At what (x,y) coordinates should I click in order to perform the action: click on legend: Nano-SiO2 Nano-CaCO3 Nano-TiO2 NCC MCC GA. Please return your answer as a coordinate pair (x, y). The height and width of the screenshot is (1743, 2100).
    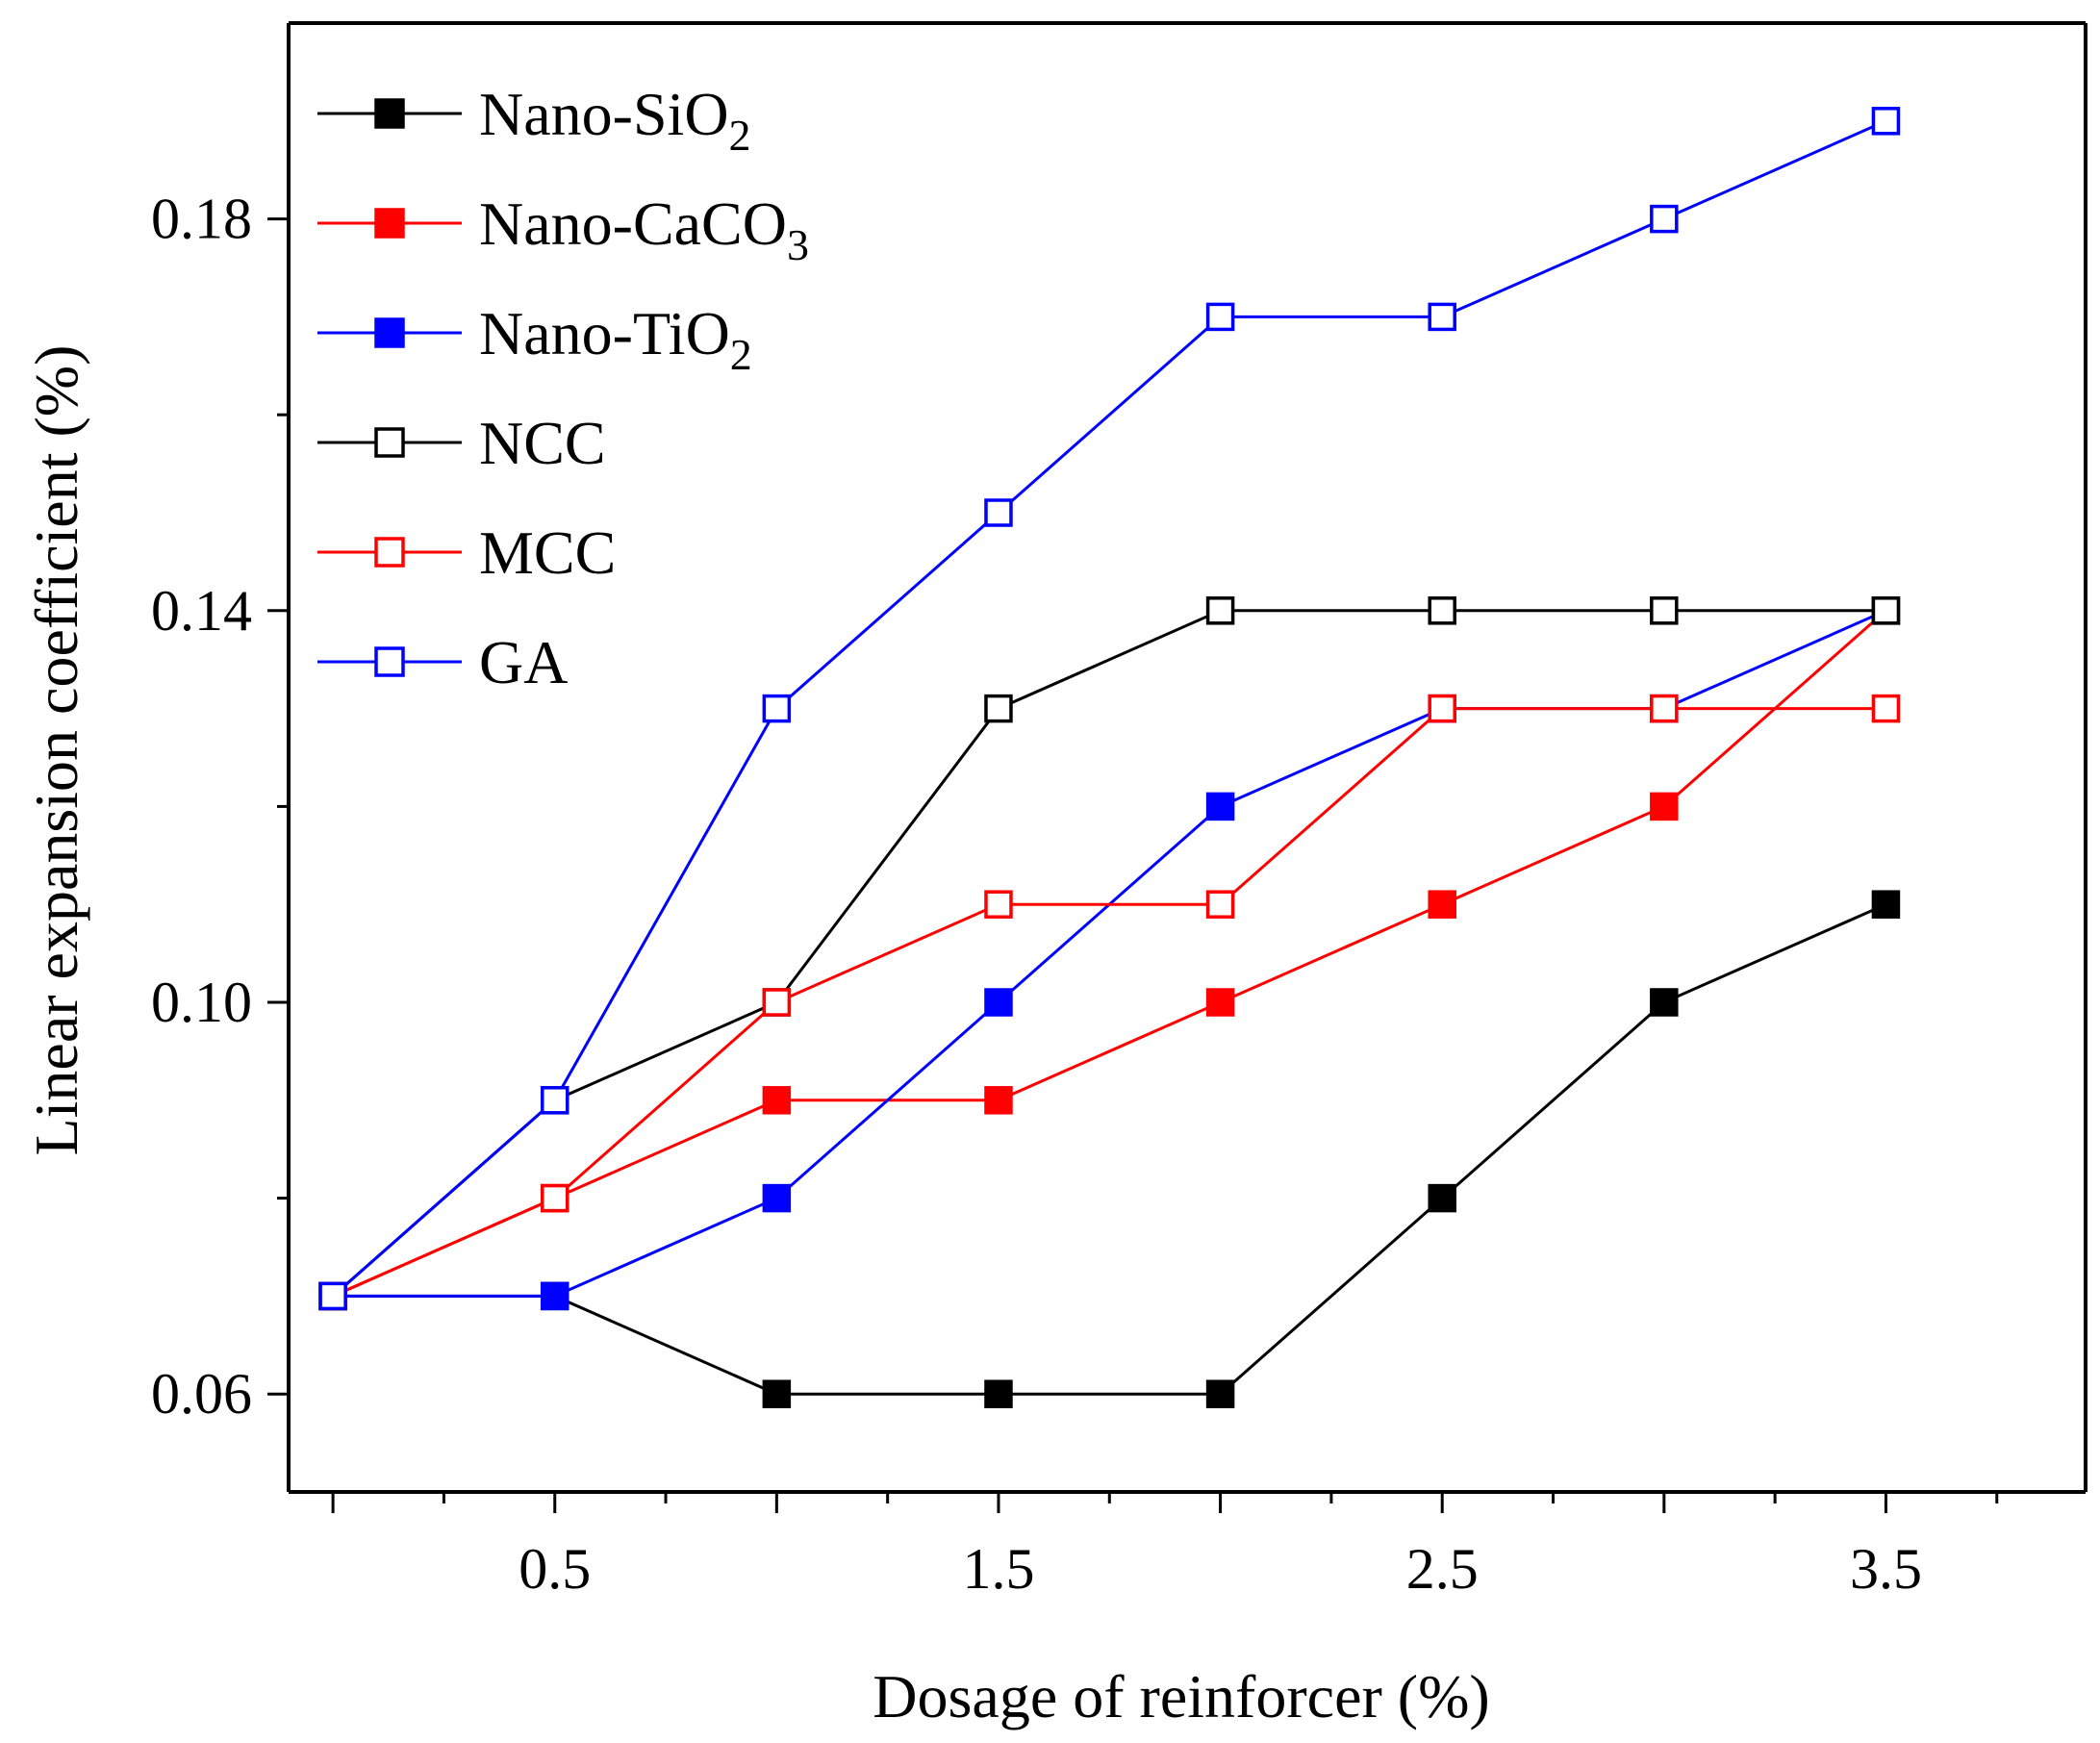
    Looking at the image, I should click on (563, 388).